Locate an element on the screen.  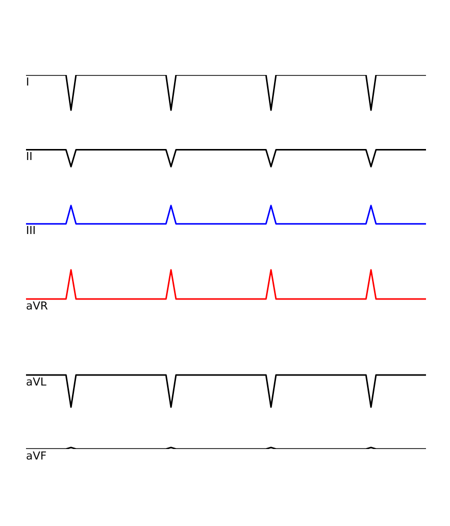
series-label: I is located at coordinates (28, 81).